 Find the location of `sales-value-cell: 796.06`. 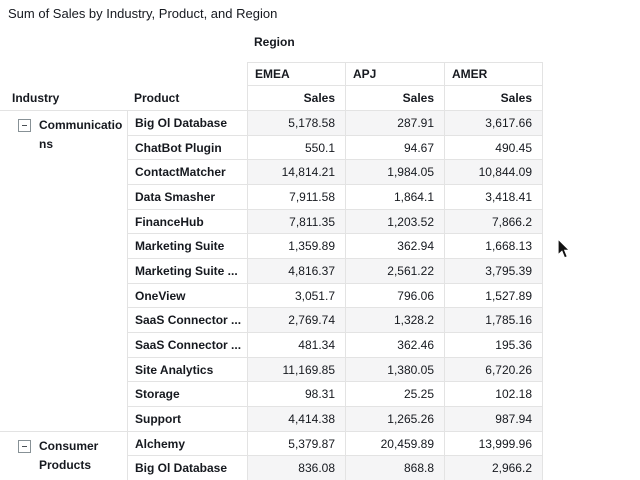

sales-value-cell: 796.06 is located at coordinates (394, 295).